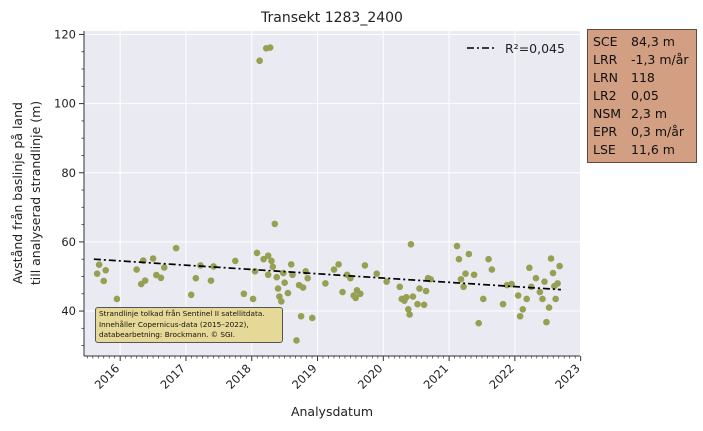 The width and height of the screenshot is (703, 431). I want to click on x-axis-label: Analysdatum, so click(332, 411).